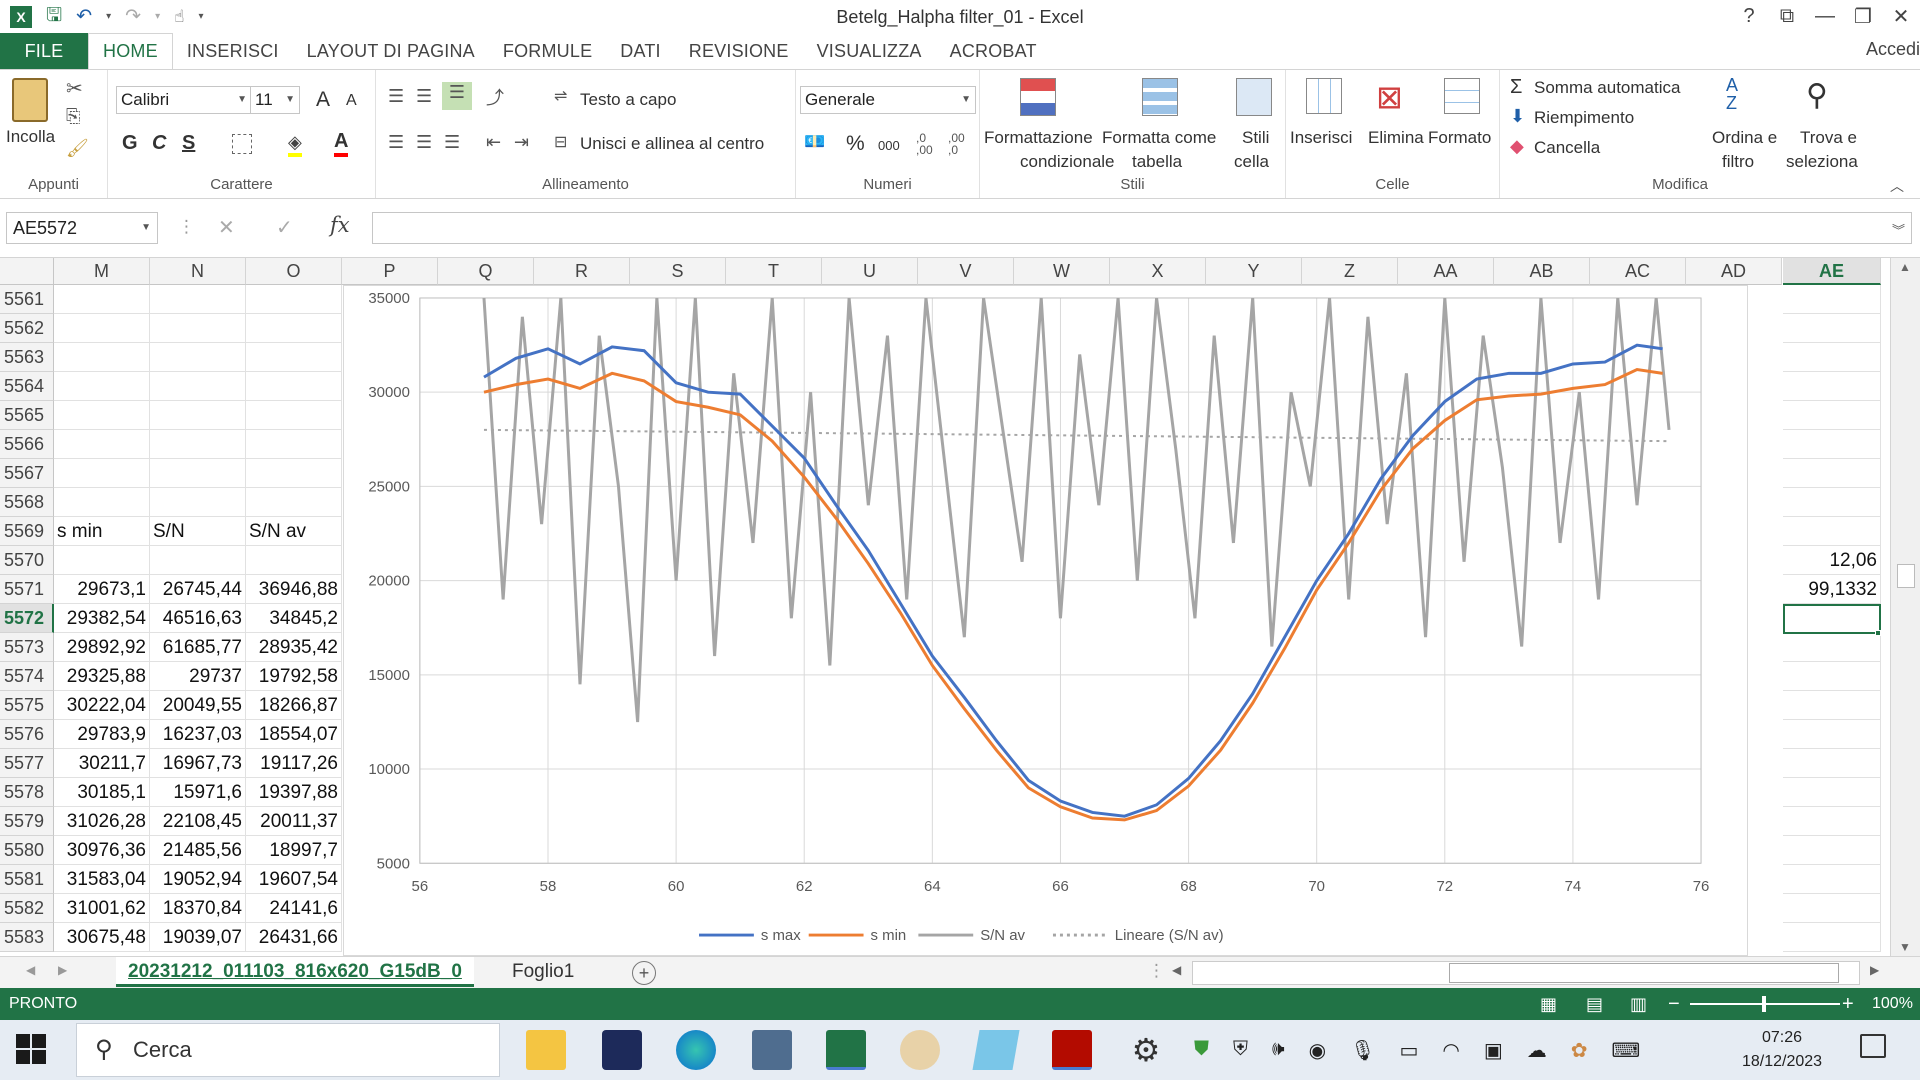 The width and height of the screenshot is (1920, 1080). What do you see at coordinates (295, 144) in the screenshot?
I see `fill-color-icon: ◈` at bounding box center [295, 144].